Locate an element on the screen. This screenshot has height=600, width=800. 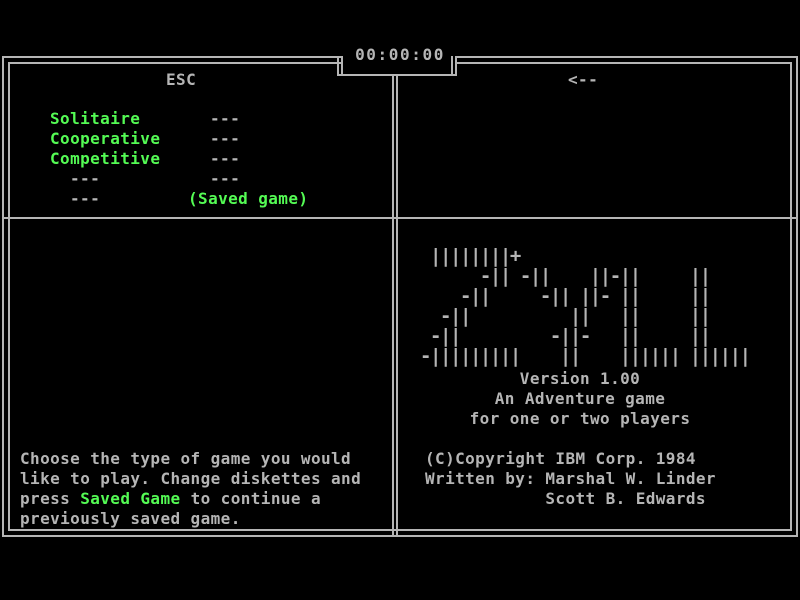
menu-item-saved-game: (Saved game) is located at coordinates (248, 198).